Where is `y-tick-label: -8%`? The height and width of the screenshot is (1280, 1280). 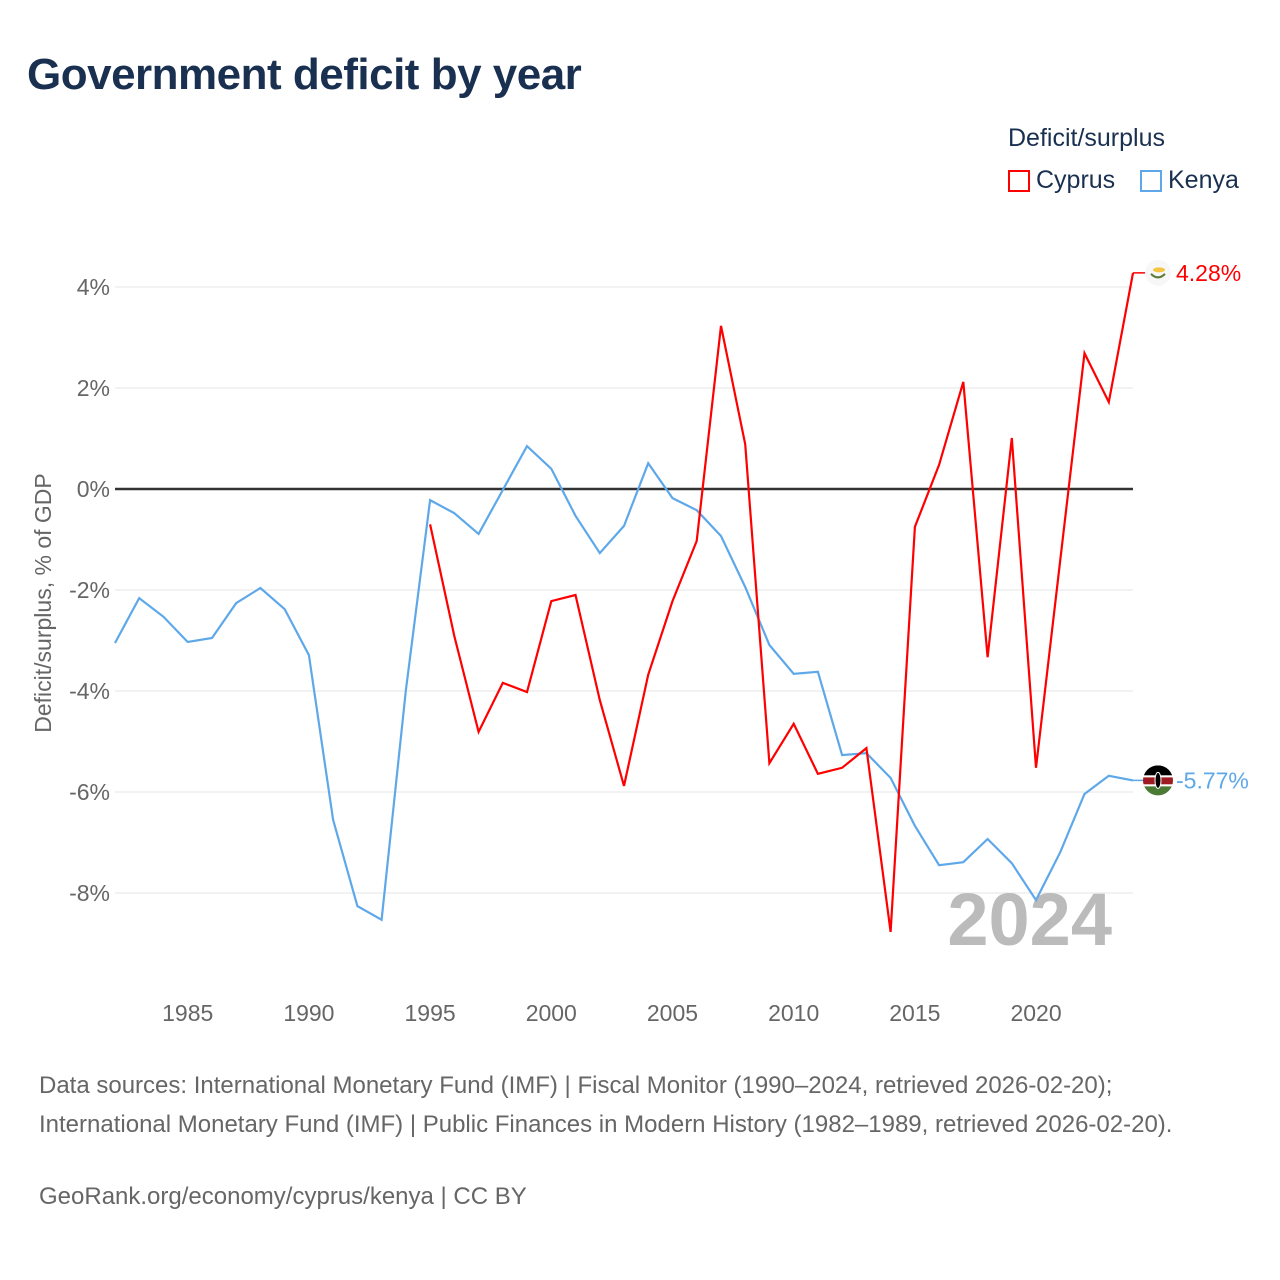
y-tick-label: -8% is located at coordinates (89, 893).